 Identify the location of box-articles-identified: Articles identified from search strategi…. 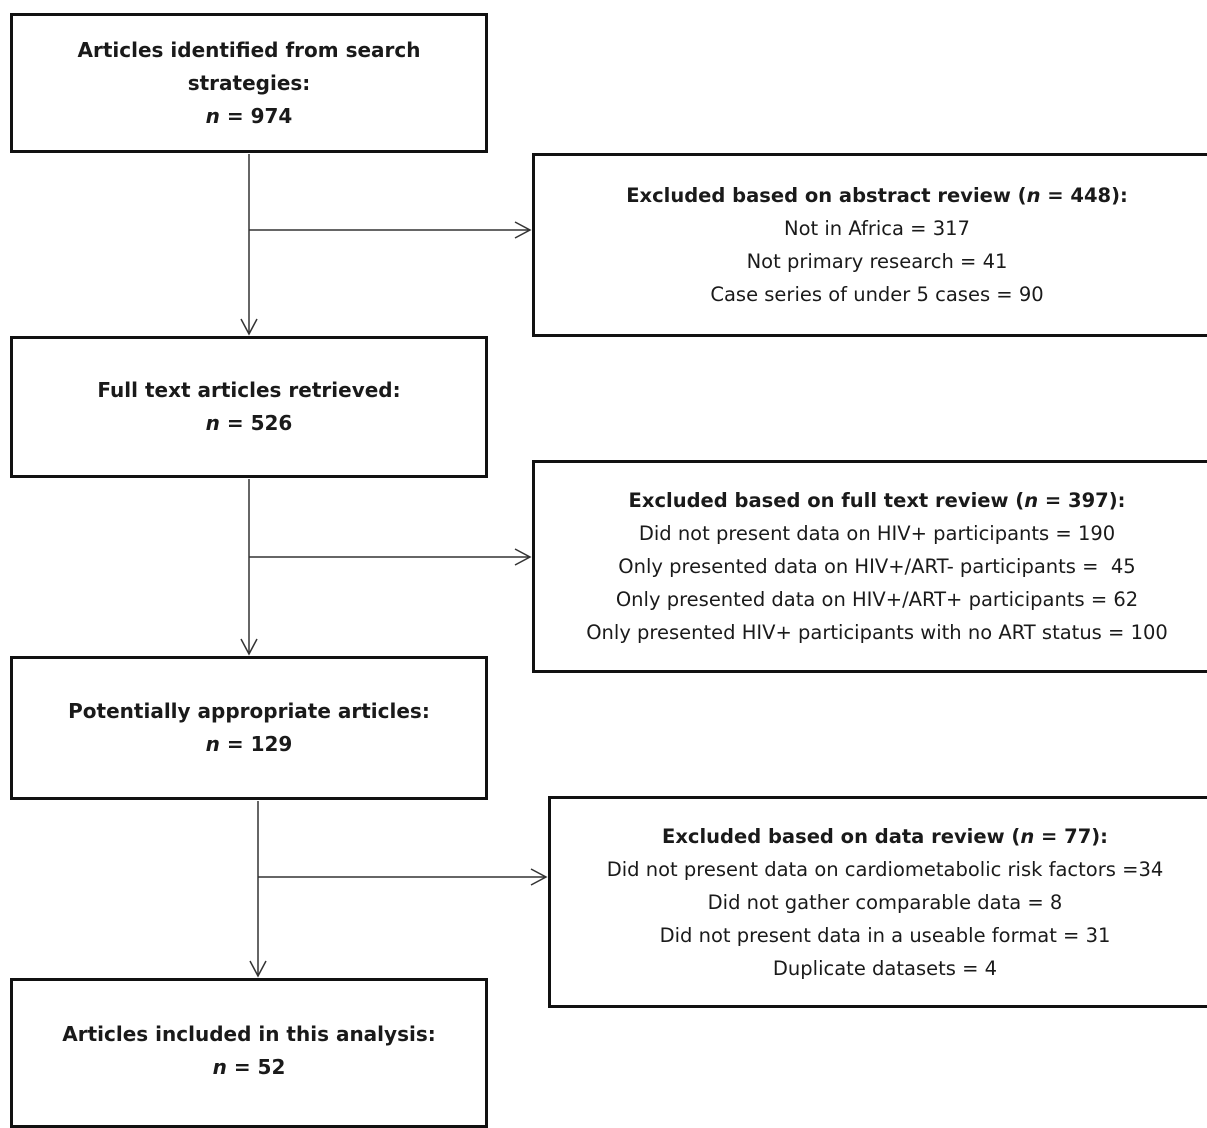
(249, 83).